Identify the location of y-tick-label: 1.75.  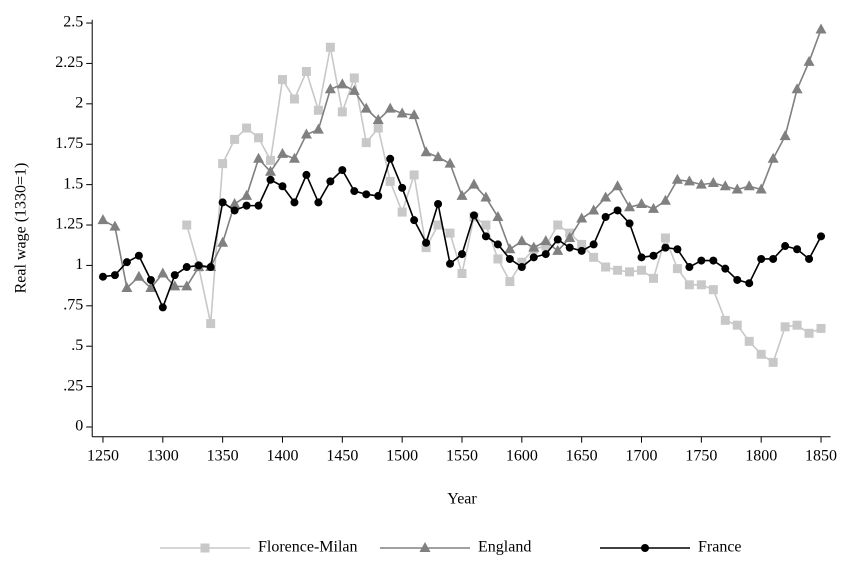
(69, 143).